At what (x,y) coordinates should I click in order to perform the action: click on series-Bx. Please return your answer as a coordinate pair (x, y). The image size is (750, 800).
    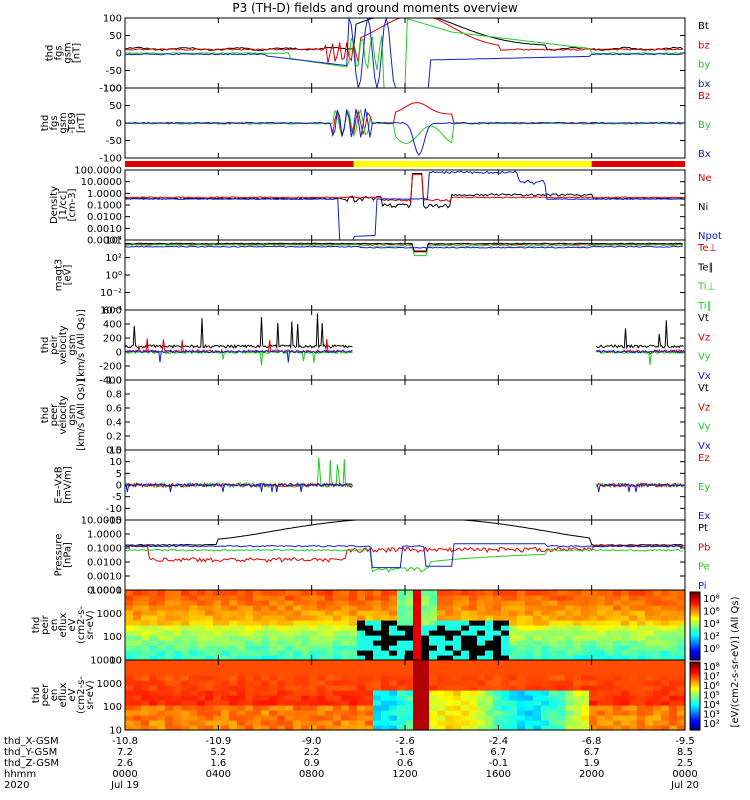
    Looking at the image, I should click on (403, 132).